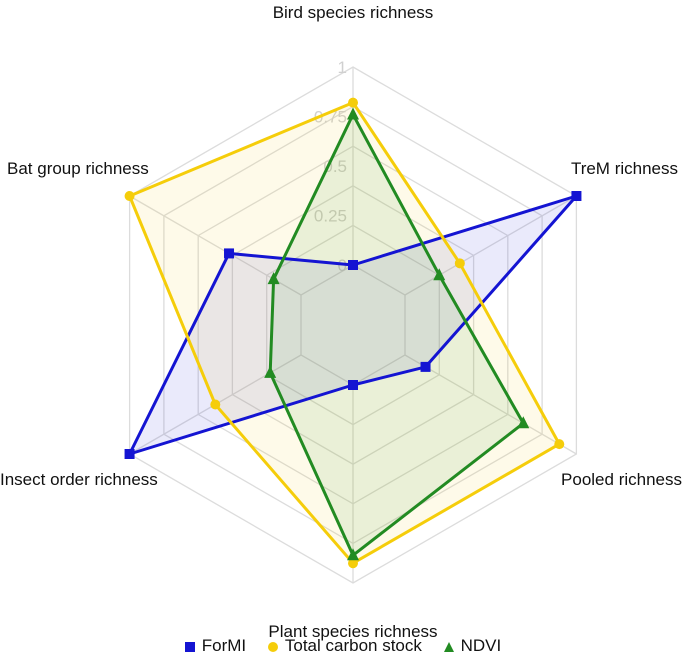 This screenshot has width=685, height=660. Describe the element at coordinates (224, 645) in the screenshot. I see `legend-label-formi: ForMI` at that location.